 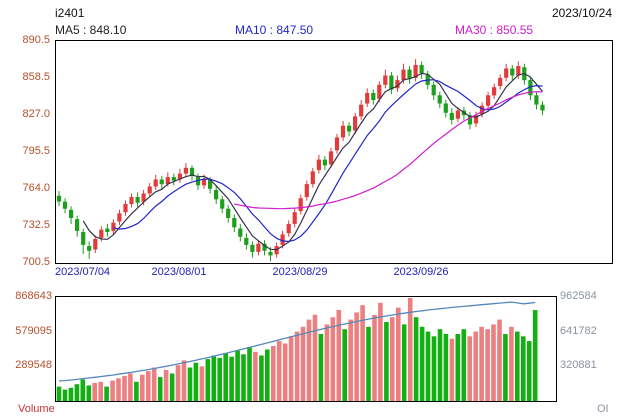 I want to click on price-axis-label: 795.5, so click(x=36, y=151).